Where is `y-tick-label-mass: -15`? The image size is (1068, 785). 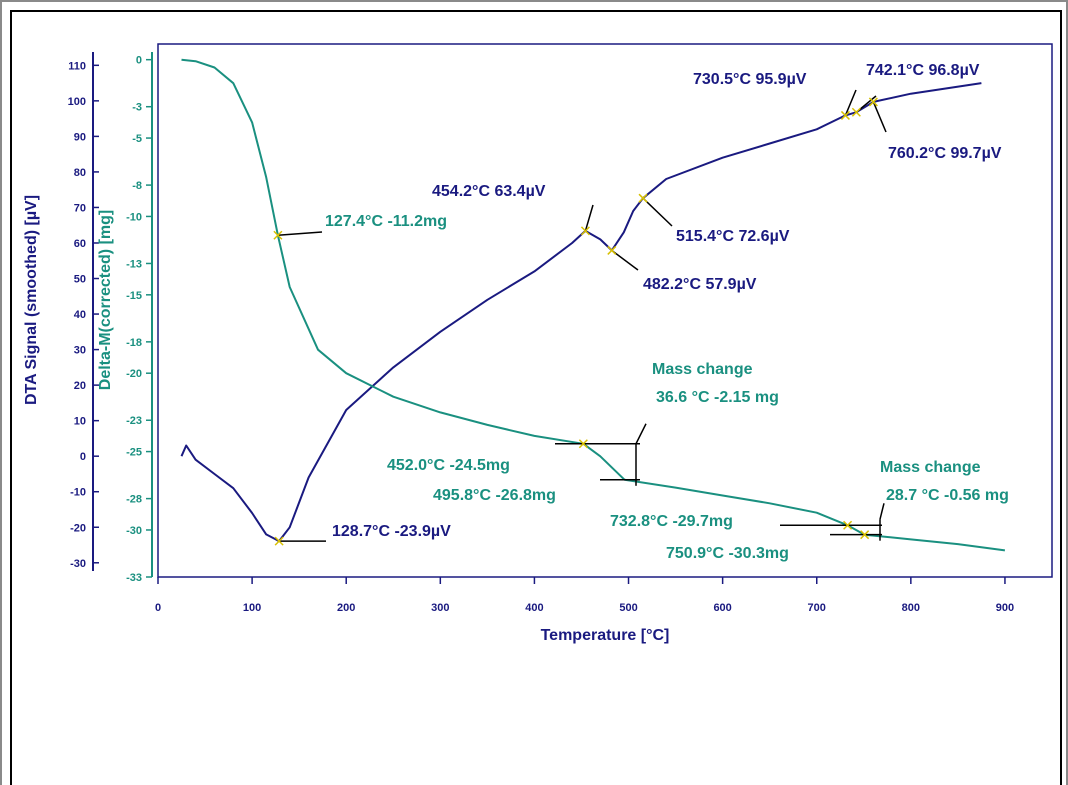 y-tick-label-mass: -15 is located at coordinates (134, 296).